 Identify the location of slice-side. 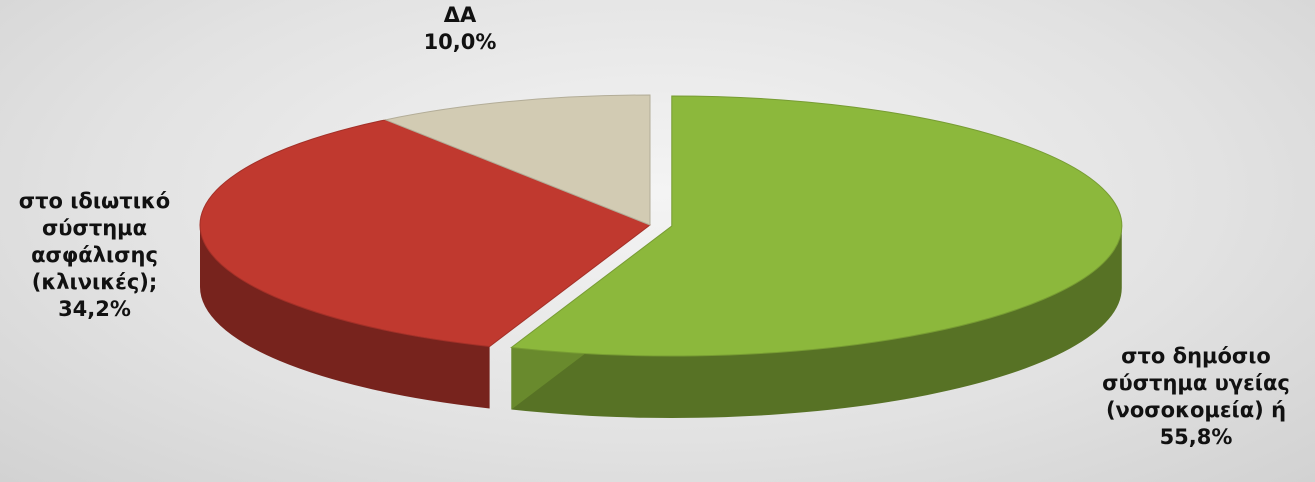
(345, 317).